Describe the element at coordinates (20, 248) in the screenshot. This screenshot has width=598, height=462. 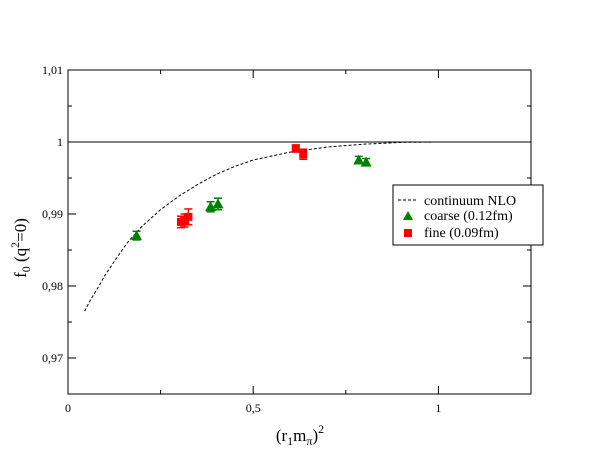
I see `y-axis-label: f0 (q2=0)` at that location.